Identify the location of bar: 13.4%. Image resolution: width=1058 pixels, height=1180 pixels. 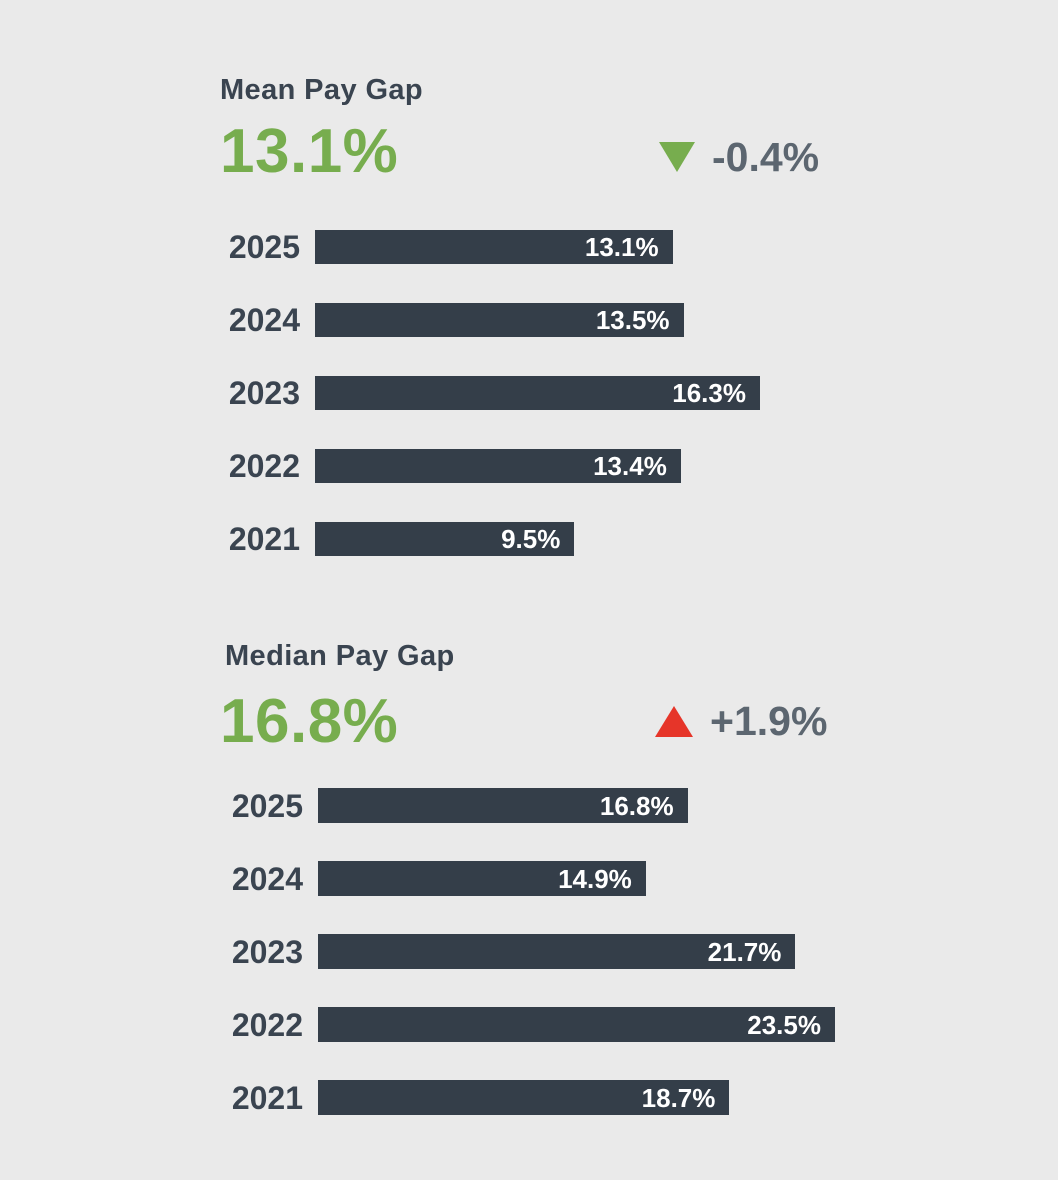
(498, 466).